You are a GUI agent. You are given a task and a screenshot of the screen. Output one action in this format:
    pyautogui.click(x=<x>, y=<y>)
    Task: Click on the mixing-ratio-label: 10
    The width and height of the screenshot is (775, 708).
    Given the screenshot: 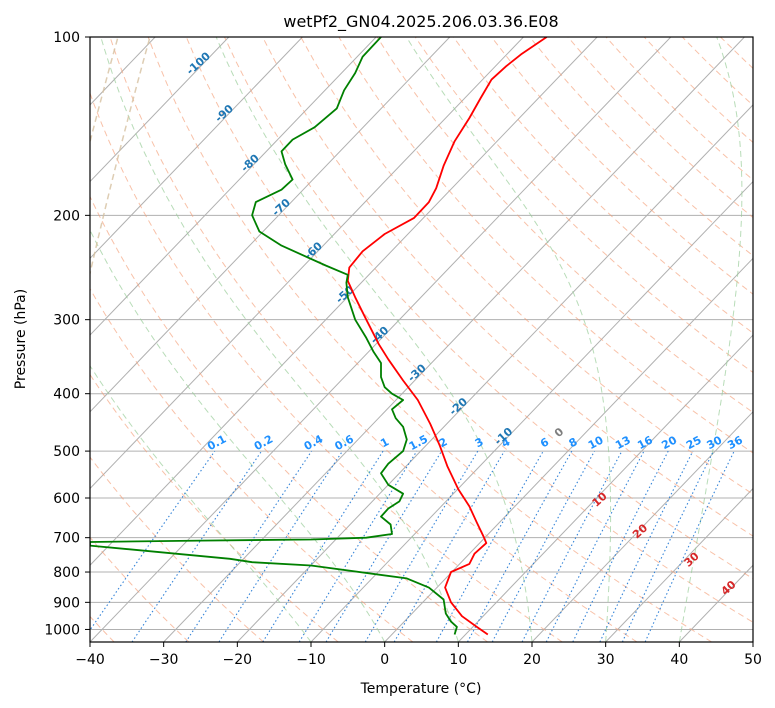 What is the action you would take?
    pyautogui.click(x=596, y=442)
    